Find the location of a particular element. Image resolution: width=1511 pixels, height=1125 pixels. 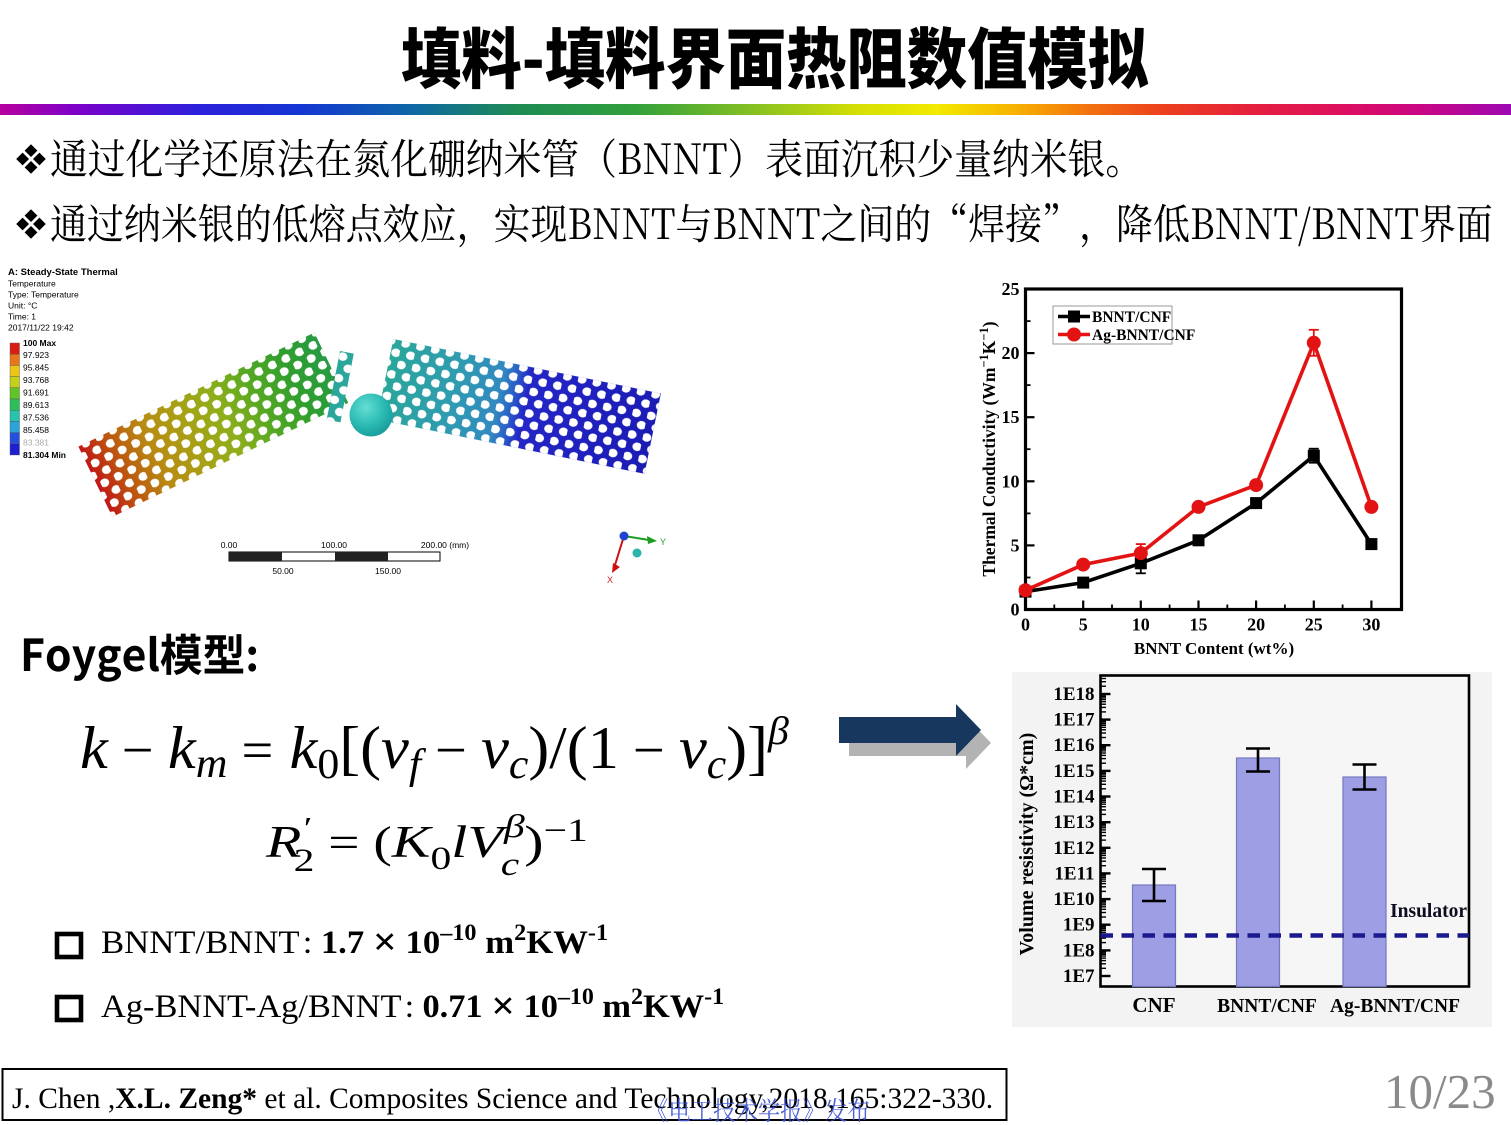

svg-text: 1E9 is located at coordinates (1079, 925).